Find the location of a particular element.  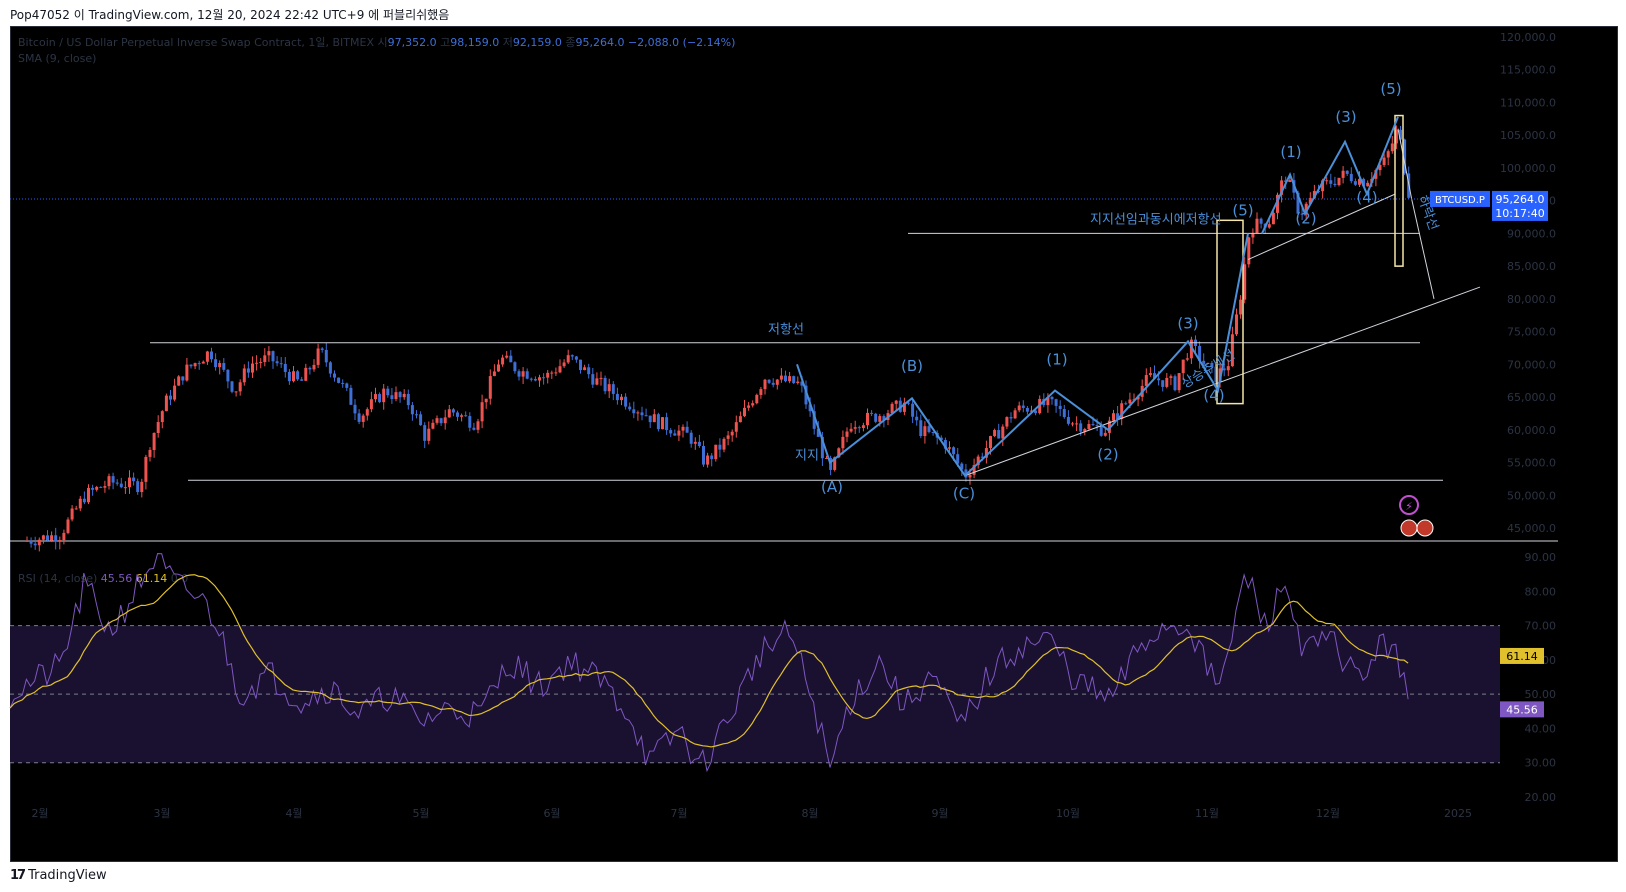

wave-label: (A) is located at coordinates (832, 487).